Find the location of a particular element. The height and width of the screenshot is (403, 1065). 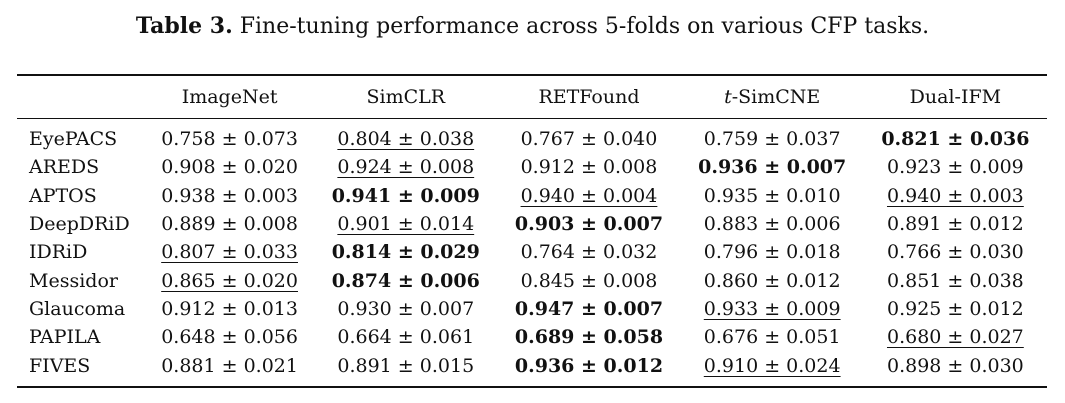

cell-value: 0.860 ± 0.012 is located at coordinates (772, 280).